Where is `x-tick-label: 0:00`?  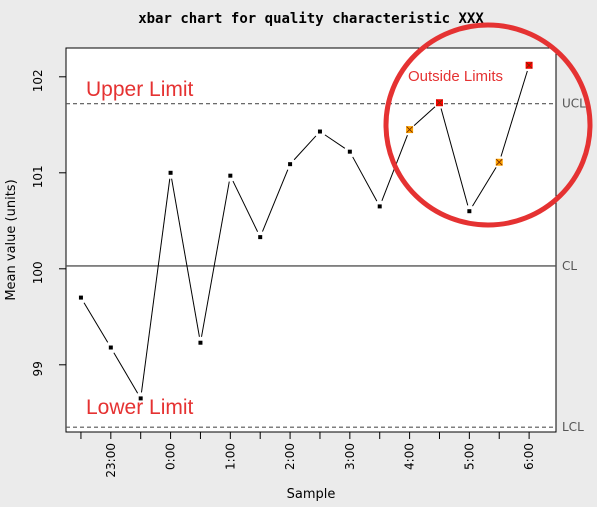 x-tick-label: 0:00 is located at coordinates (171, 456).